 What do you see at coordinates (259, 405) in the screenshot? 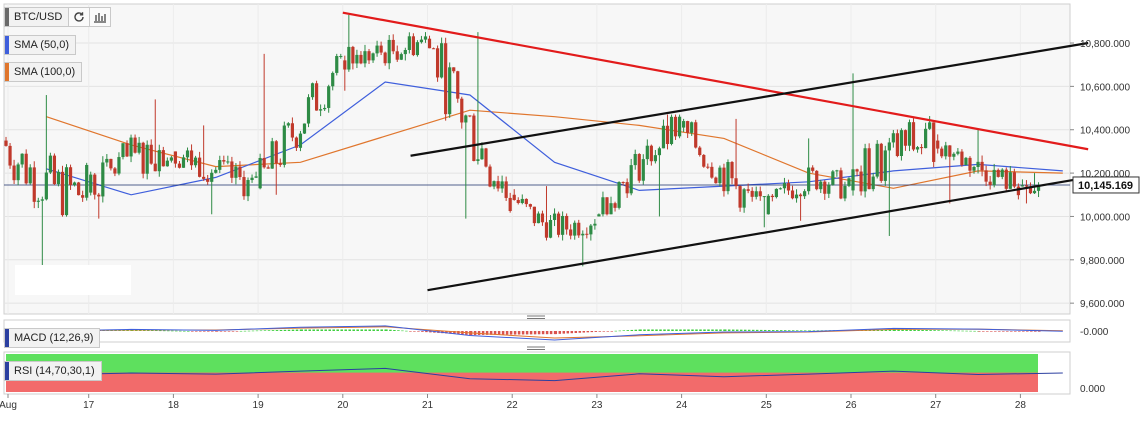
I see `x-tick-label: 19` at bounding box center [259, 405].